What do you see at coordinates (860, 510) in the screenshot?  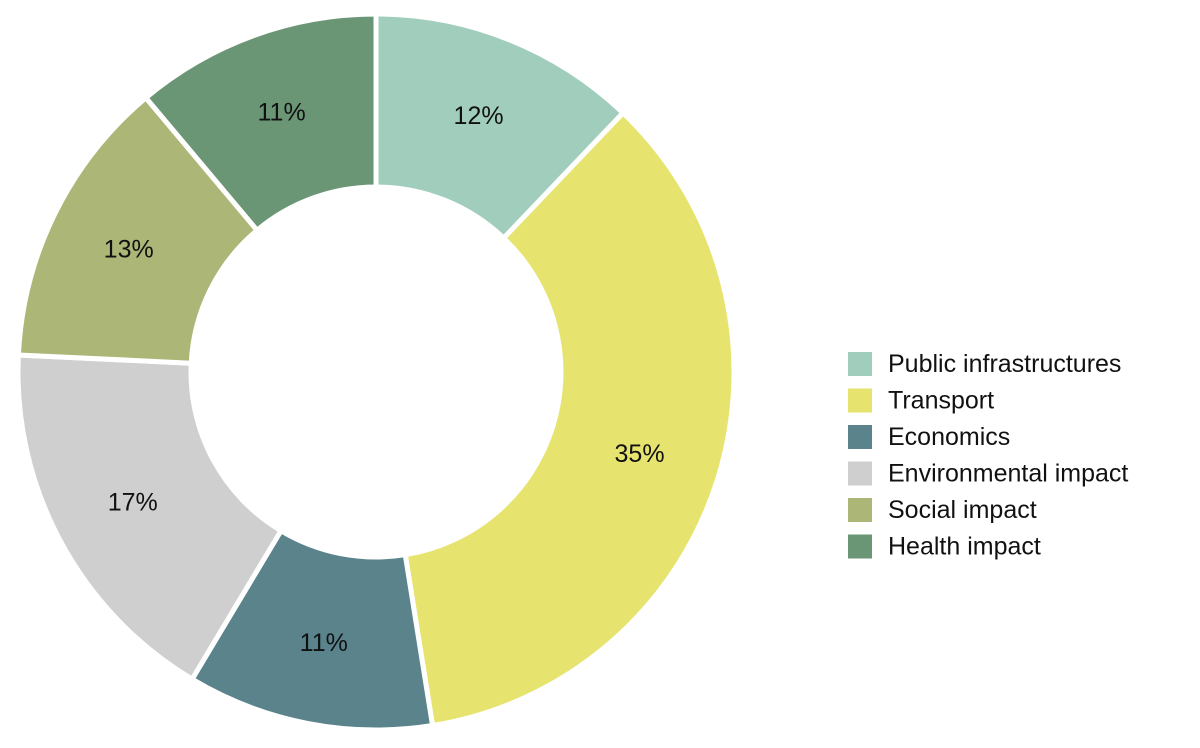 I see `legend-swatch-social-impact` at bounding box center [860, 510].